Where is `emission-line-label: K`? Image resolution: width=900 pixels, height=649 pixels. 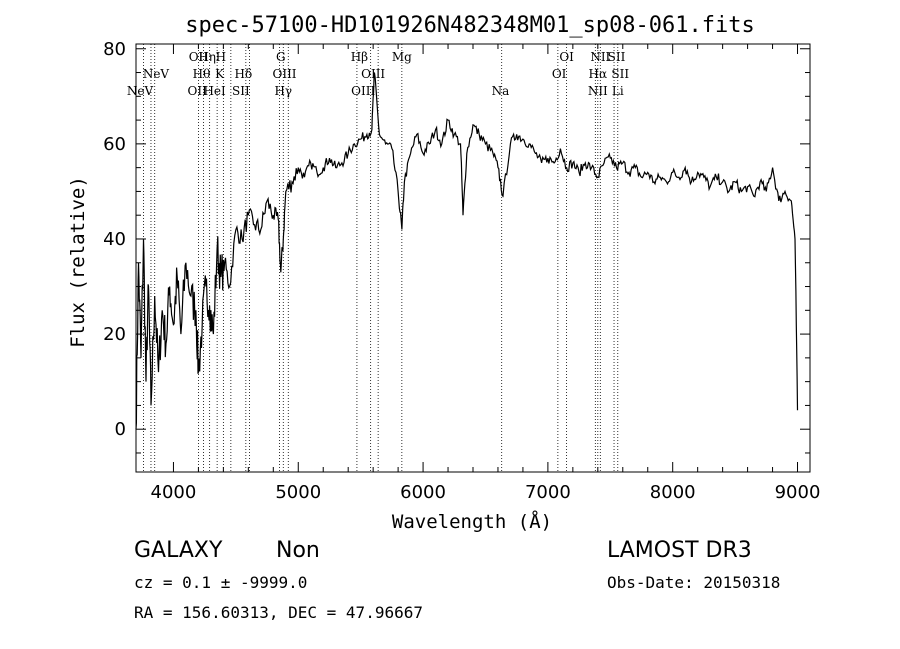
emission-line-label: K is located at coordinates (220, 74).